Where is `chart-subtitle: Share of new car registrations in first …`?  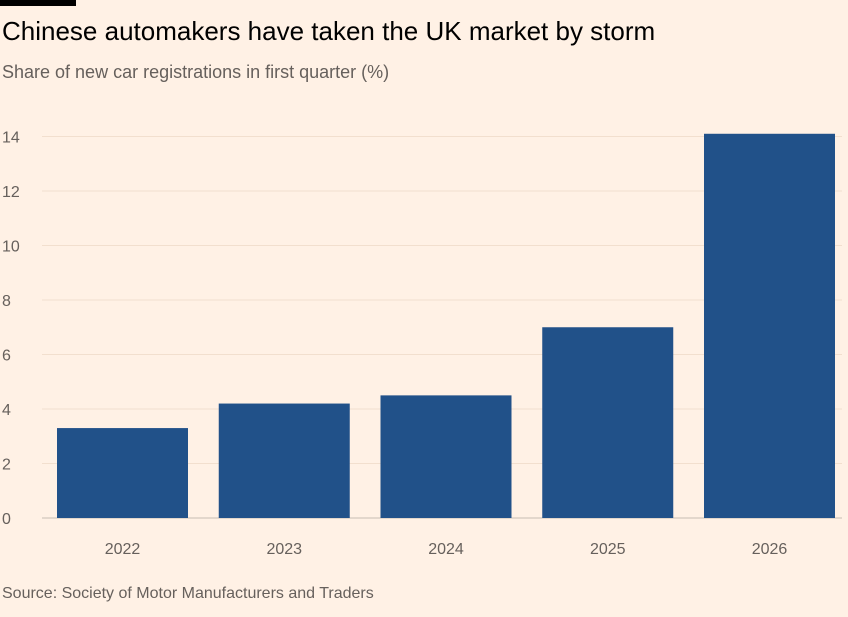
chart-subtitle: Share of new car registrations in first … is located at coordinates (196, 72).